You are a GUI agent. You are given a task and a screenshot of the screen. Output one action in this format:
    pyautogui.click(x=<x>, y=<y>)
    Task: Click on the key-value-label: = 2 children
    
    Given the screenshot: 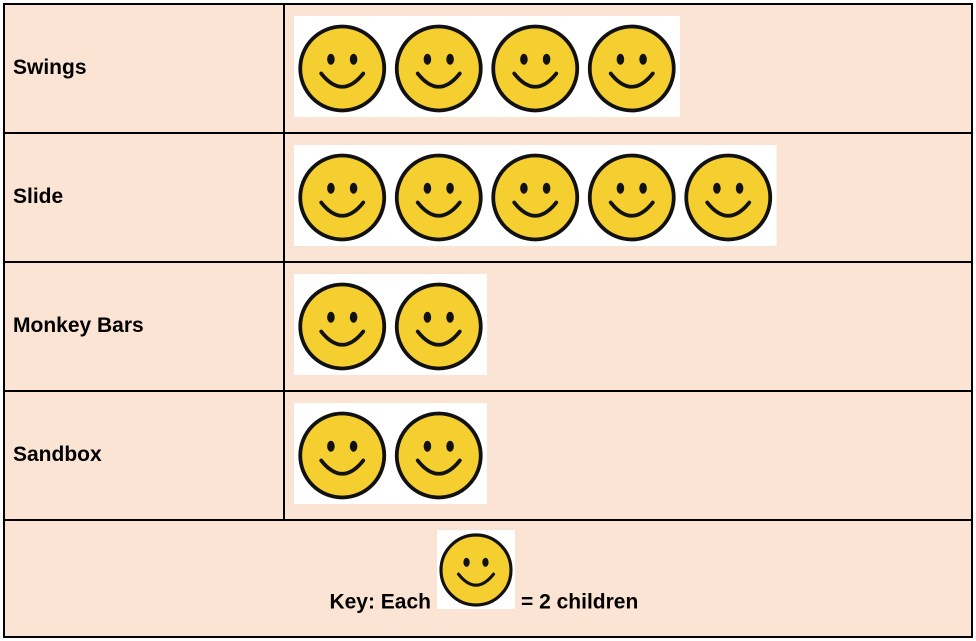 What is the action you would take?
    pyautogui.click(x=579, y=602)
    